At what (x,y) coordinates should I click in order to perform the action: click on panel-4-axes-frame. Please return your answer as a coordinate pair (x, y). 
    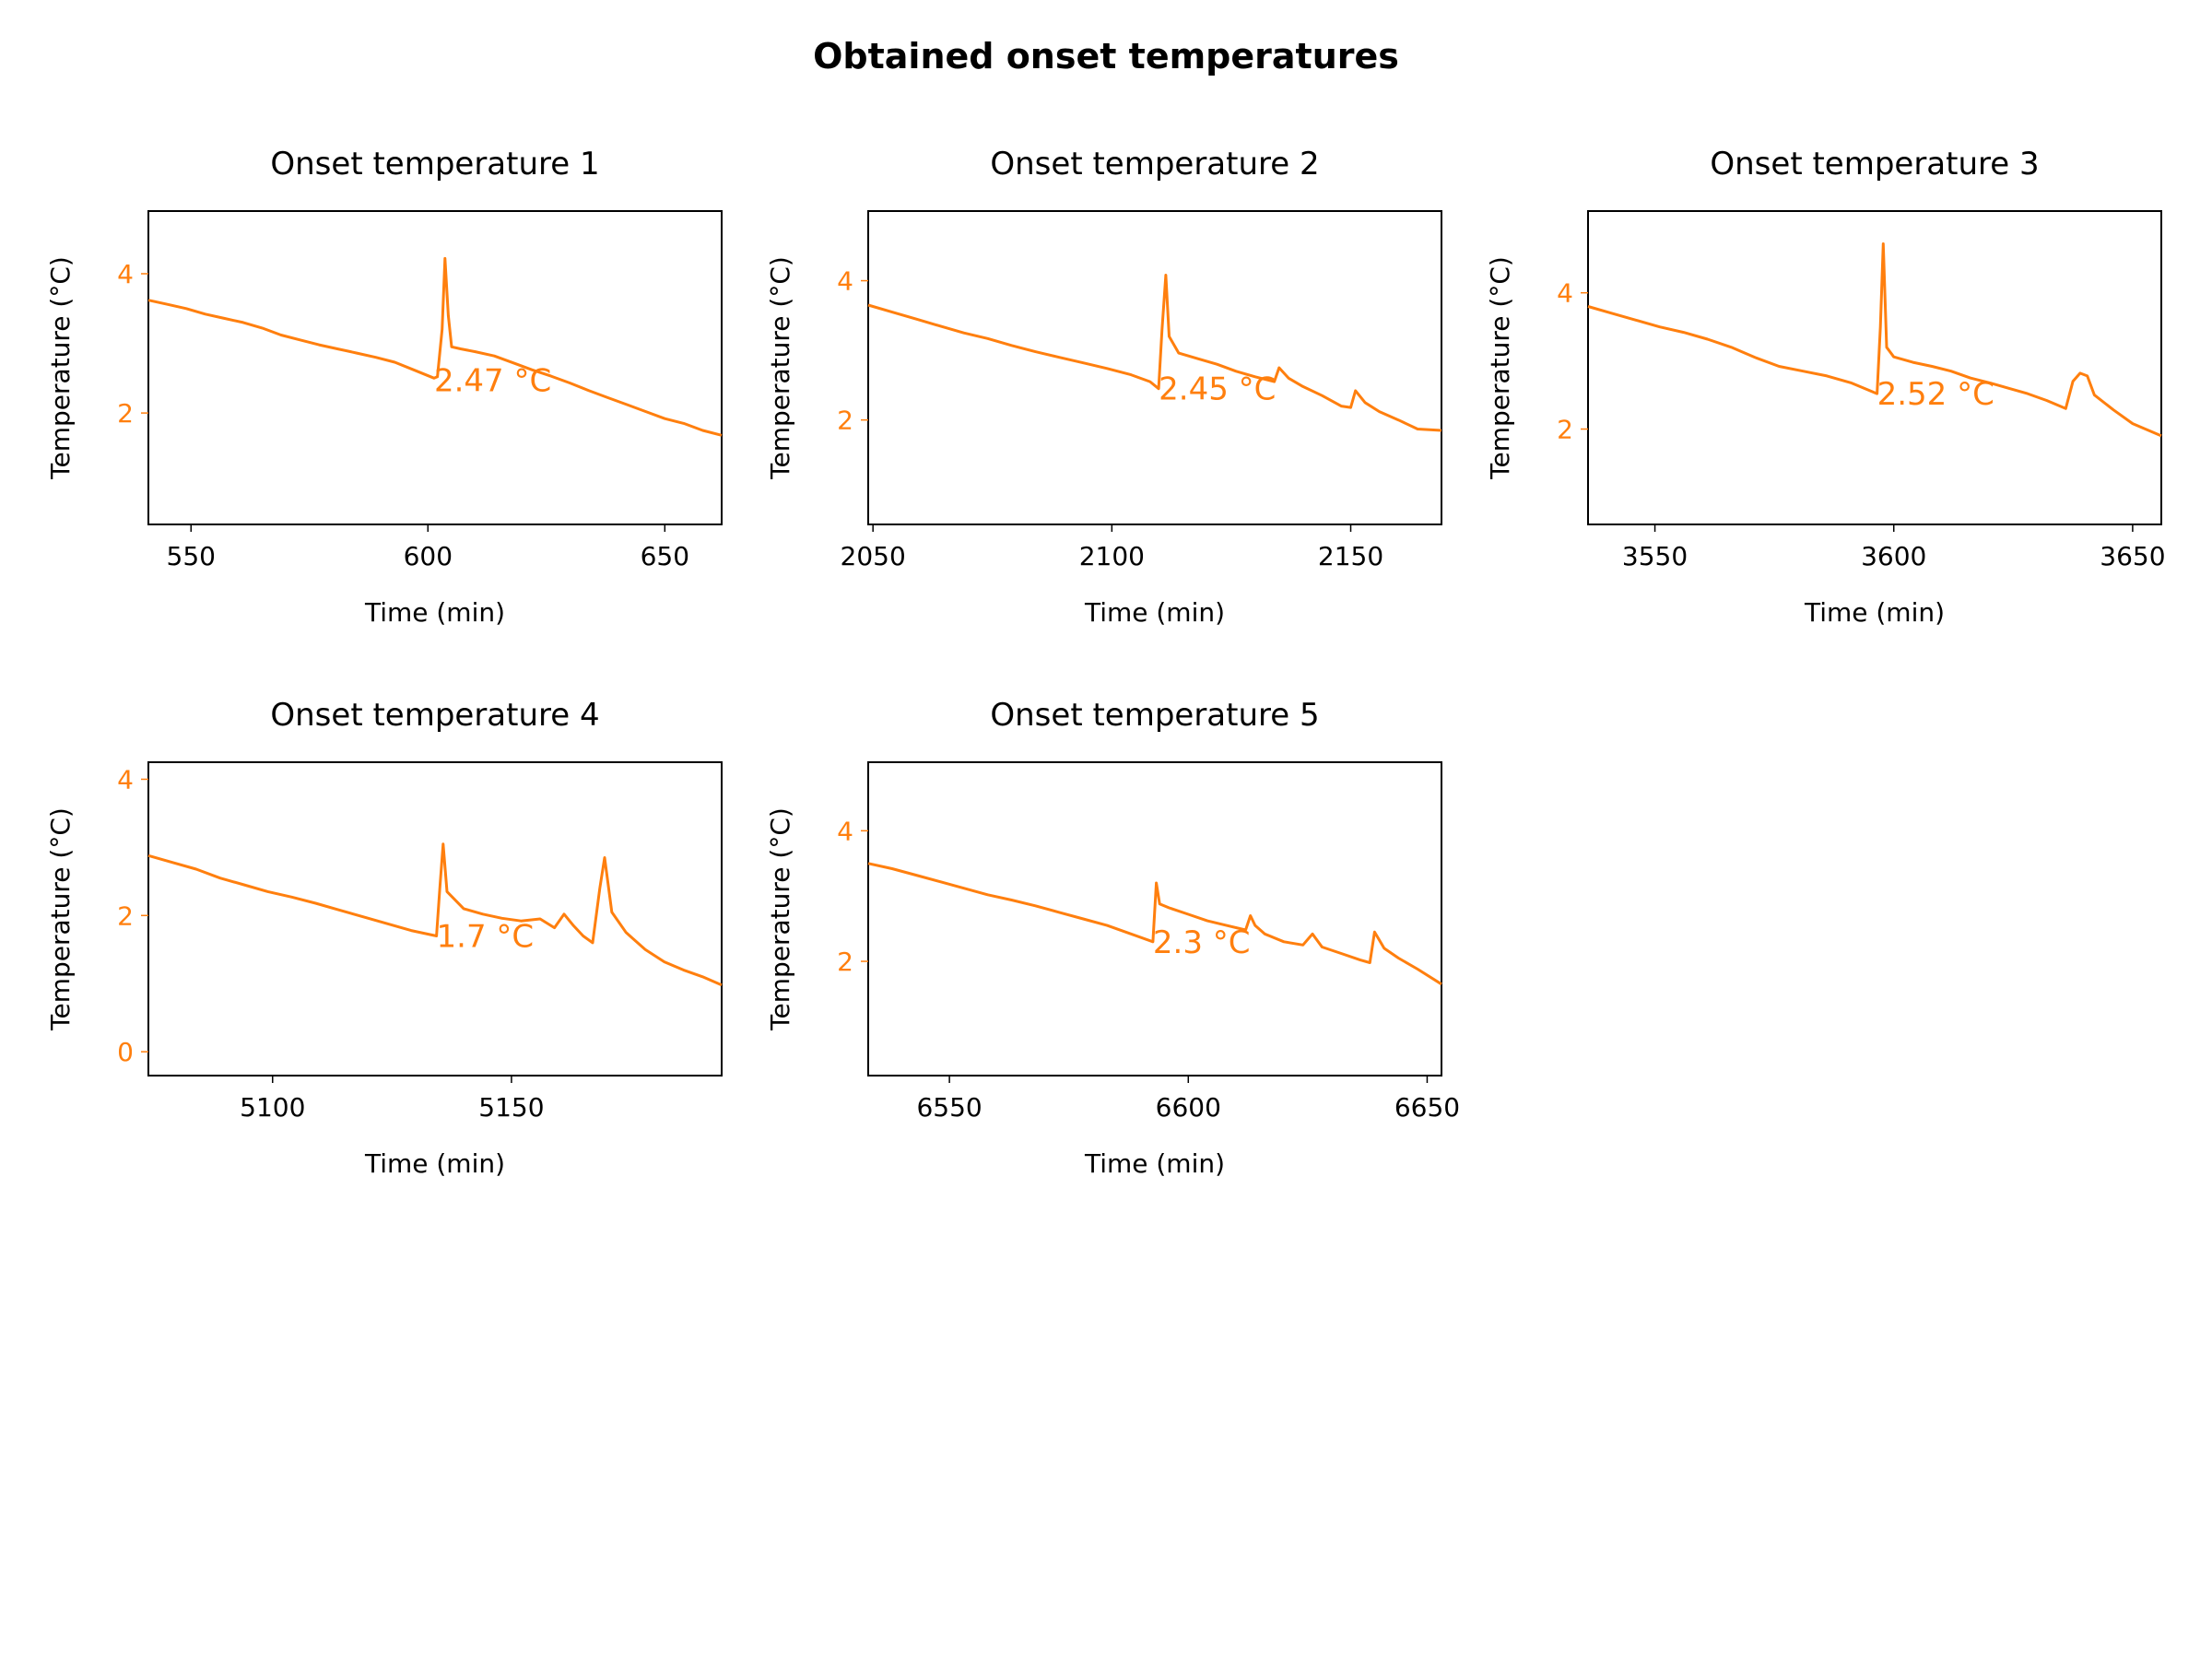
    Looking at the image, I should click on (435, 919).